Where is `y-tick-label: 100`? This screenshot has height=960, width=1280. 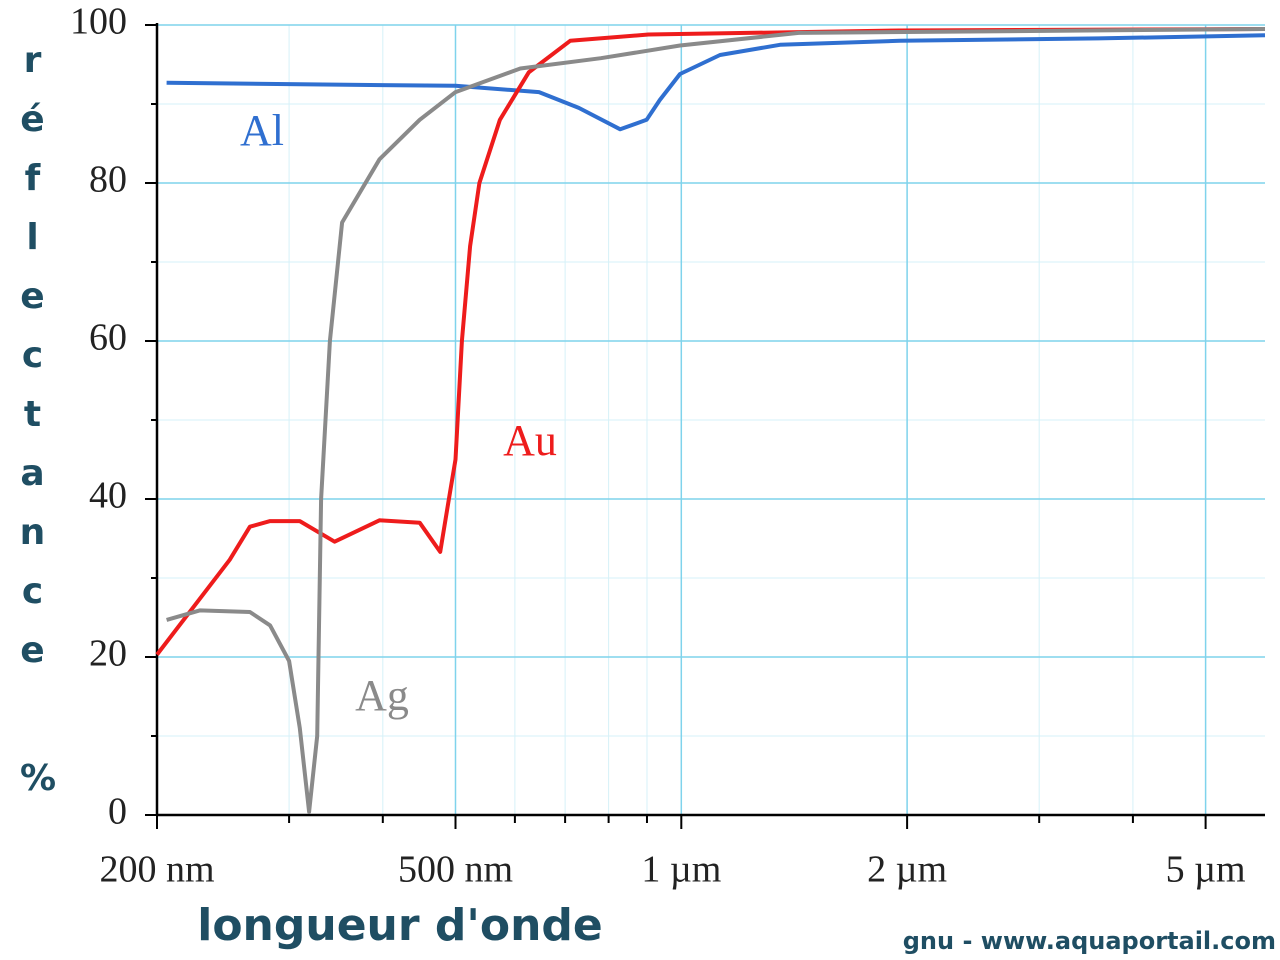
y-tick-label: 100 is located at coordinates (98, 22).